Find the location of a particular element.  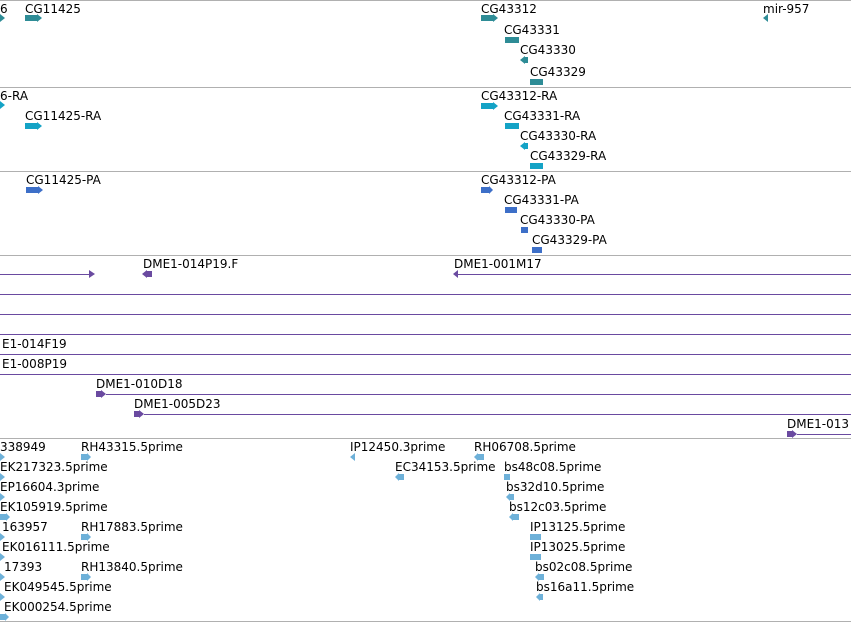

gene-label: CG11425 is located at coordinates (53, 9).